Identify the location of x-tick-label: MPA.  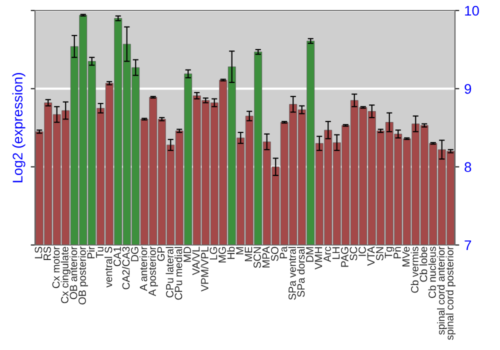
(266, 257).